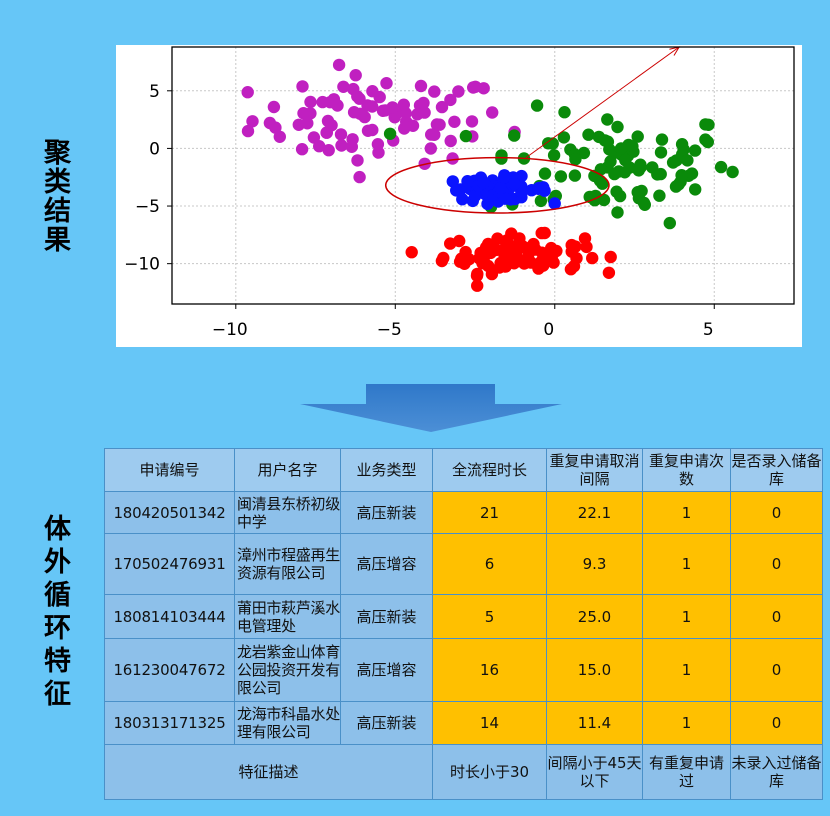  Describe the element at coordinates (287, 670) in the screenshot. I see `cell-user-name: 龙岩紫金山体育公园投资开发有限公司` at that location.